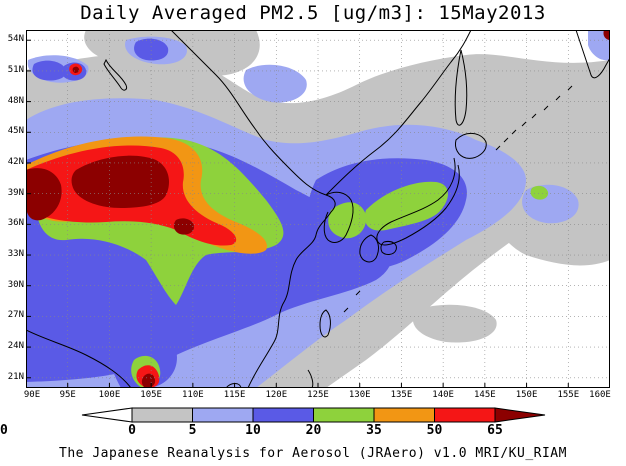 The width and height of the screenshot is (626, 466). What do you see at coordinates (15, 131) in the screenshot?
I see `lat-label: 45N` at bounding box center [15, 131].